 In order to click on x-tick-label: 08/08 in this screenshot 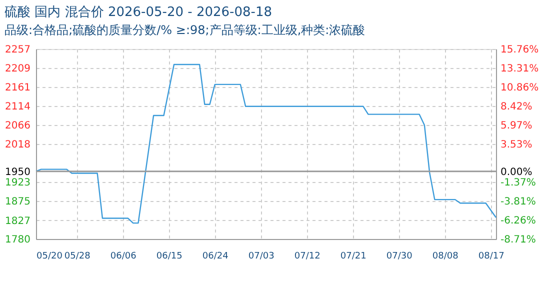, I will do `click(445, 257)`.